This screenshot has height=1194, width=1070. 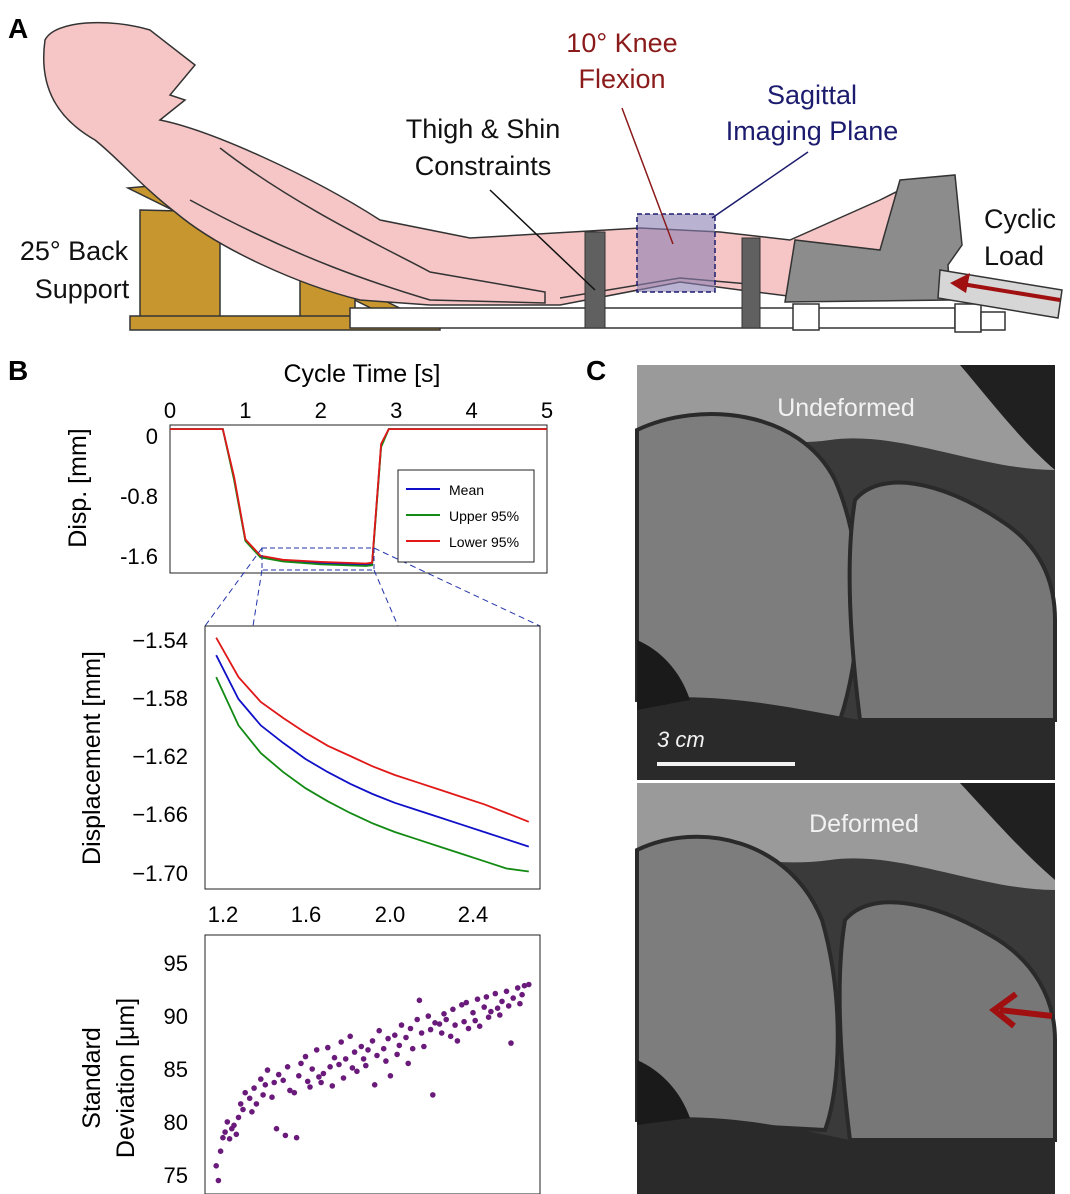 I want to click on scale-bar-label: 3 cm, so click(x=681, y=739).